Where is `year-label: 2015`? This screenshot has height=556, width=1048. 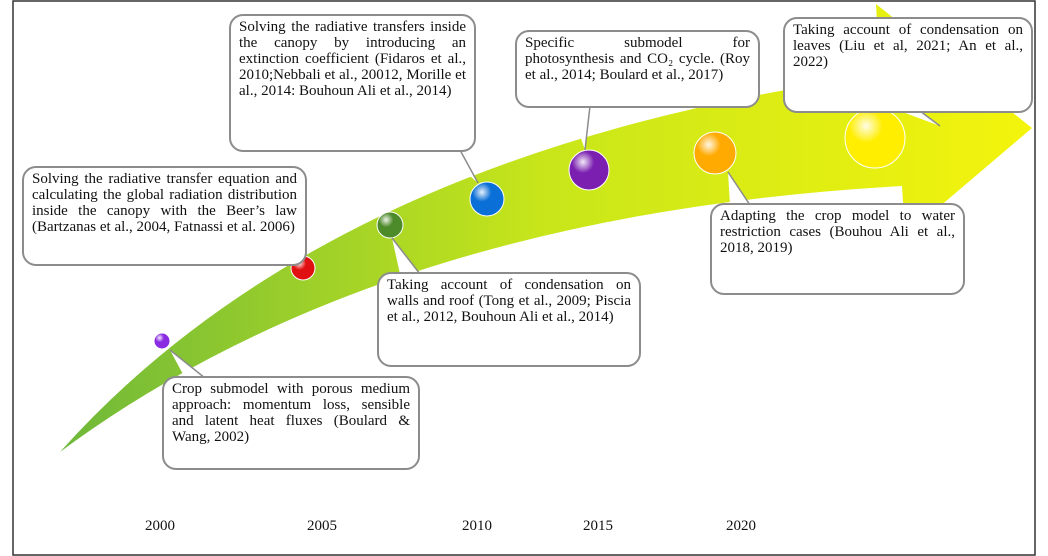 year-label: 2015 is located at coordinates (598, 526).